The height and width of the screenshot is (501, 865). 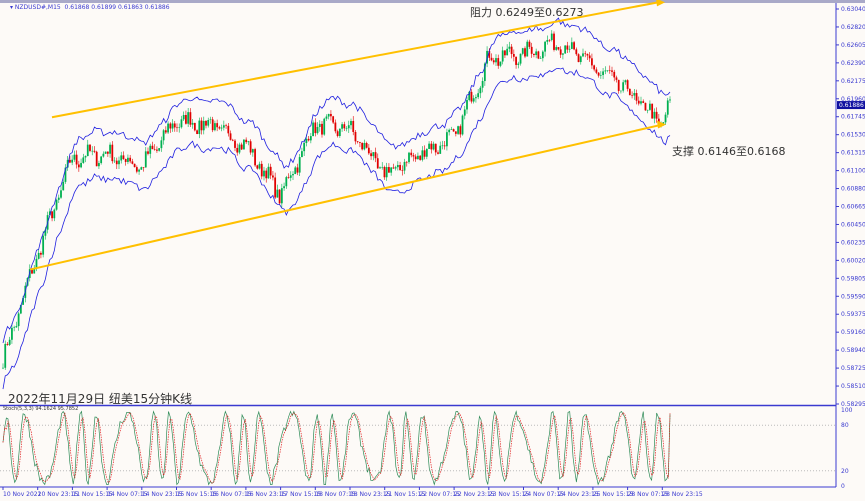 I want to click on y-tick-label: 0.58940, so click(x=853, y=350).